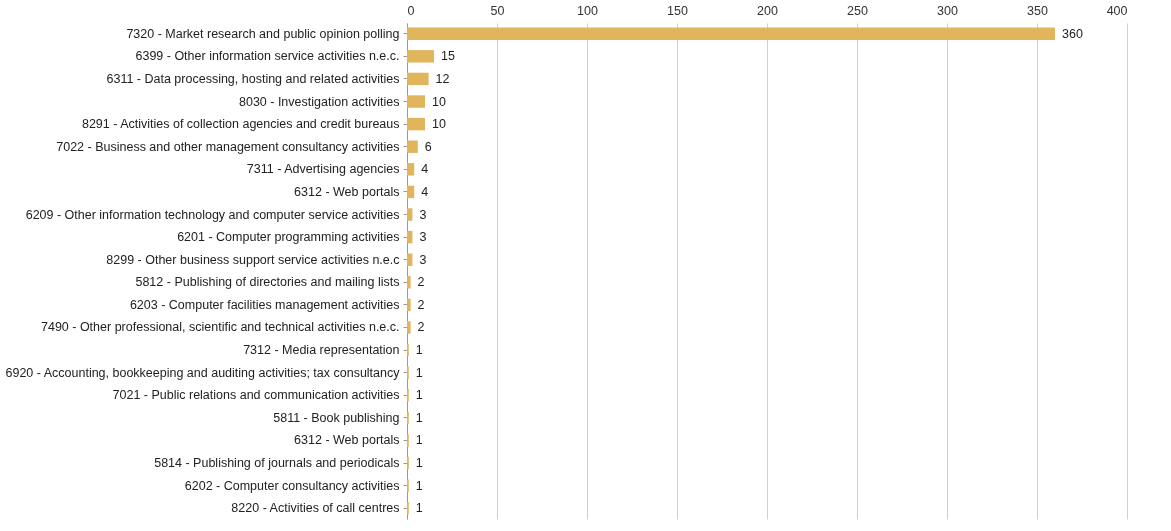  What do you see at coordinates (1037, 10) in the screenshot?
I see `x-tick-label: 350` at bounding box center [1037, 10].